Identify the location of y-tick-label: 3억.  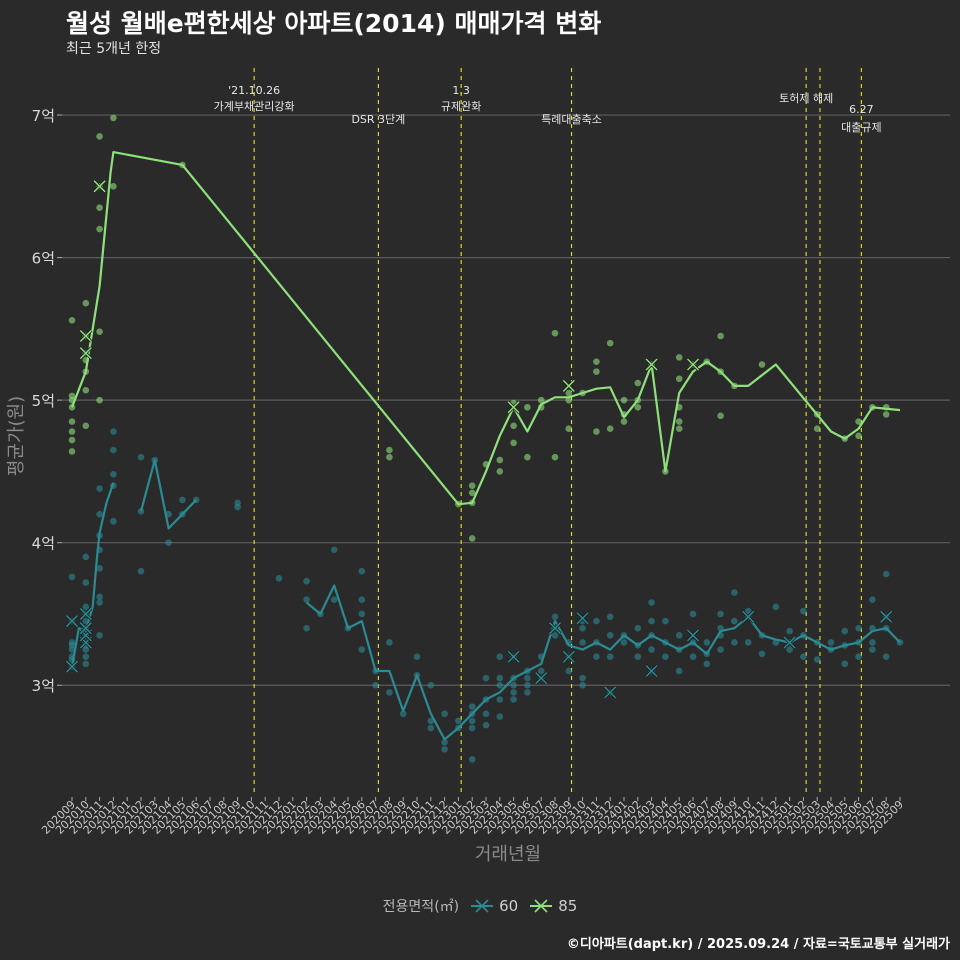
(43, 686).